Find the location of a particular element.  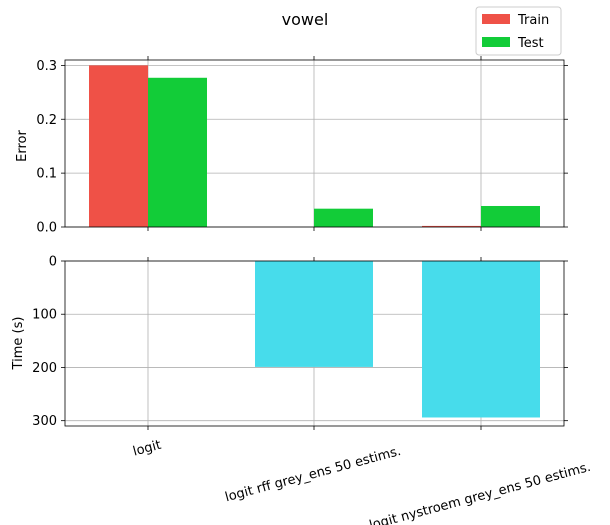

y-tick-label: 0.1 is located at coordinates (46, 174).